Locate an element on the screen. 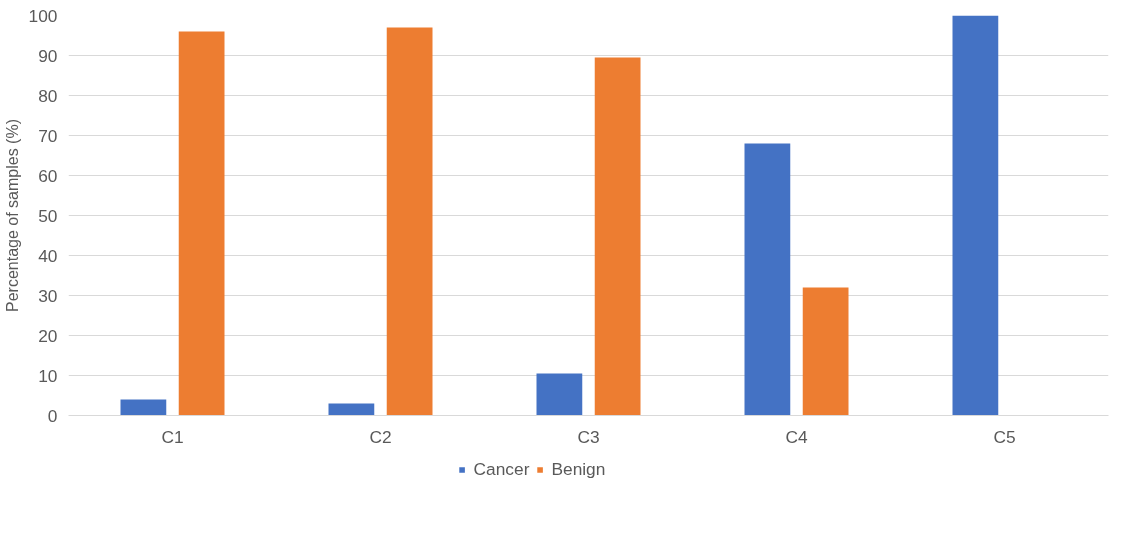 This screenshot has width=1148, height=554. y-tick-label: 40 is located at coordinates (48, 255).